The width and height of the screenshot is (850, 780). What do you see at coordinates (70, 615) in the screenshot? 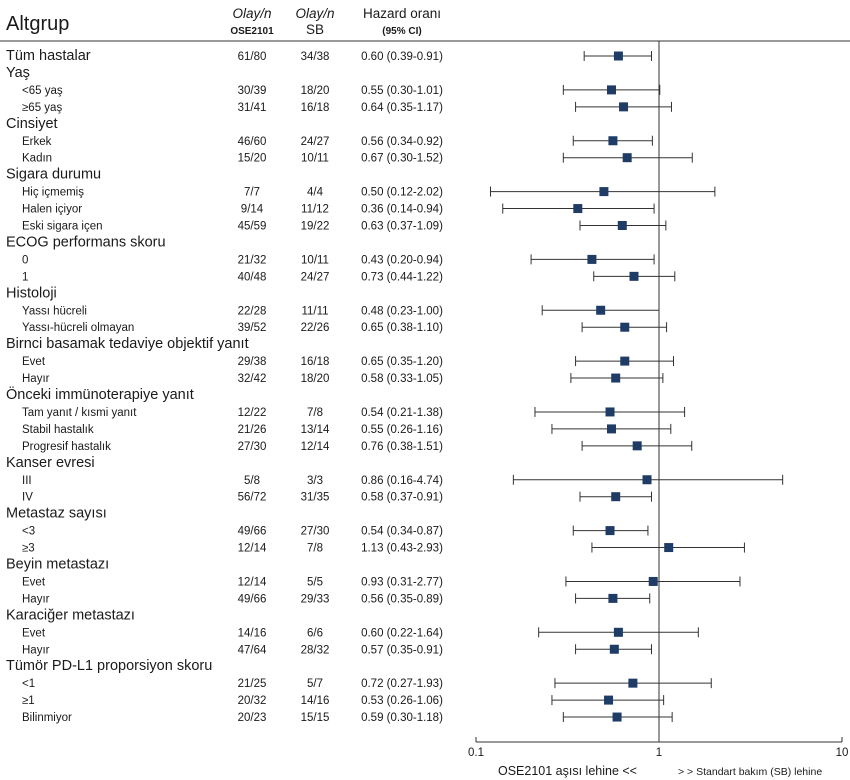
I see `category-label: Karaciğer metastazı` at bounding box center [70, 615].